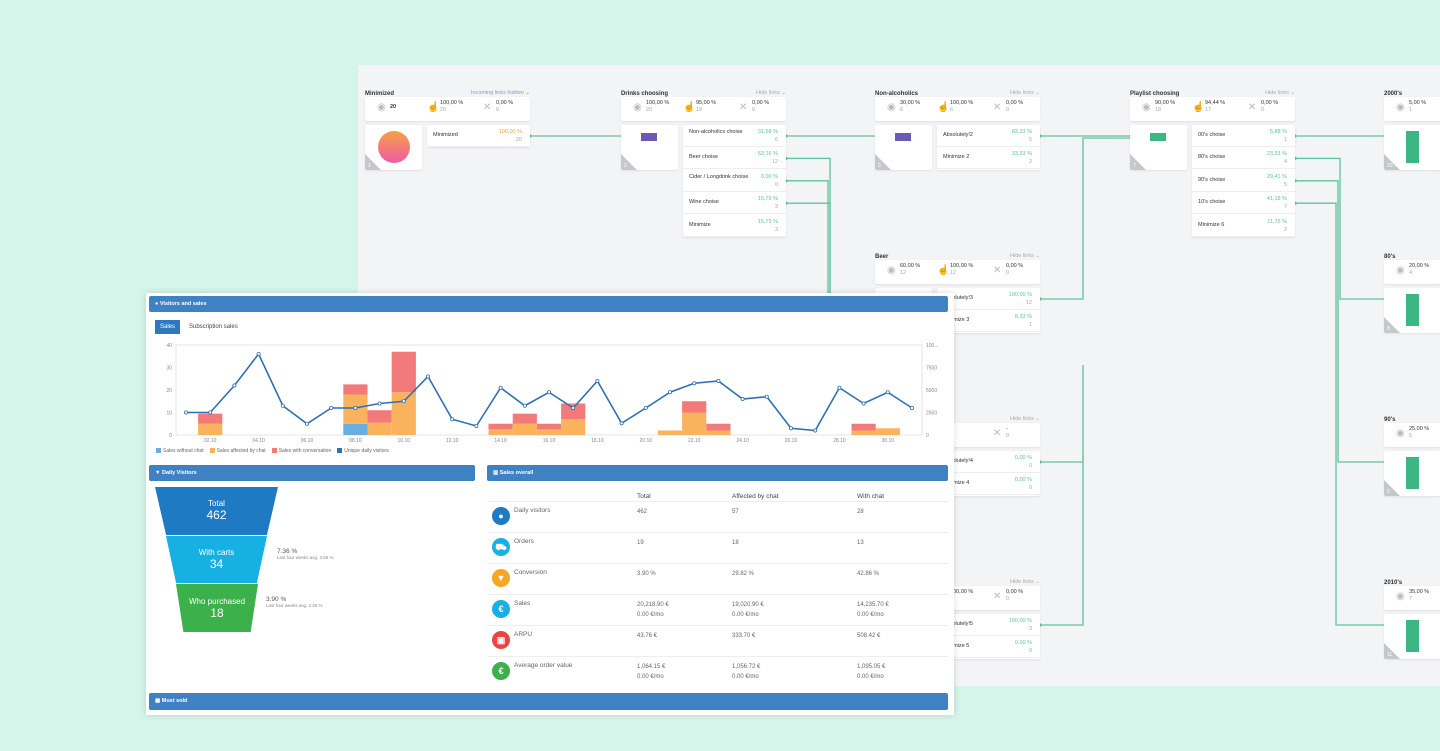 The image size is (1440, 751). I want to click on option-row: Minimize 15,79 % 3, so click(734, 226).